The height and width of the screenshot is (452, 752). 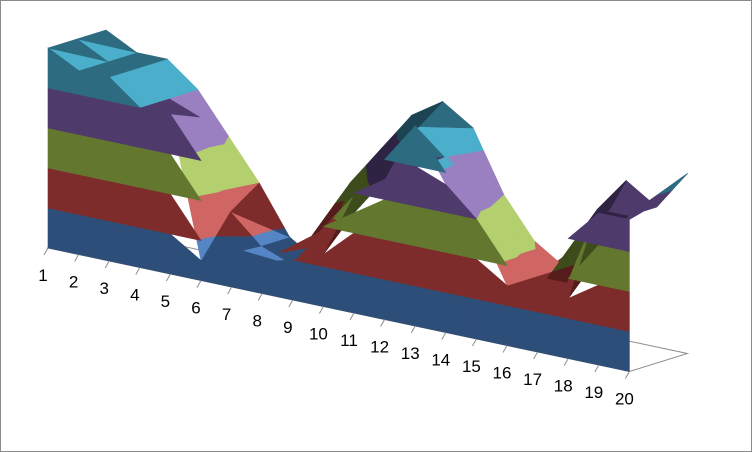 What do you see at coordinates (256, 321) in the screenshot?
I see `x-tick-label: 8` at bounding box center [256, 321].